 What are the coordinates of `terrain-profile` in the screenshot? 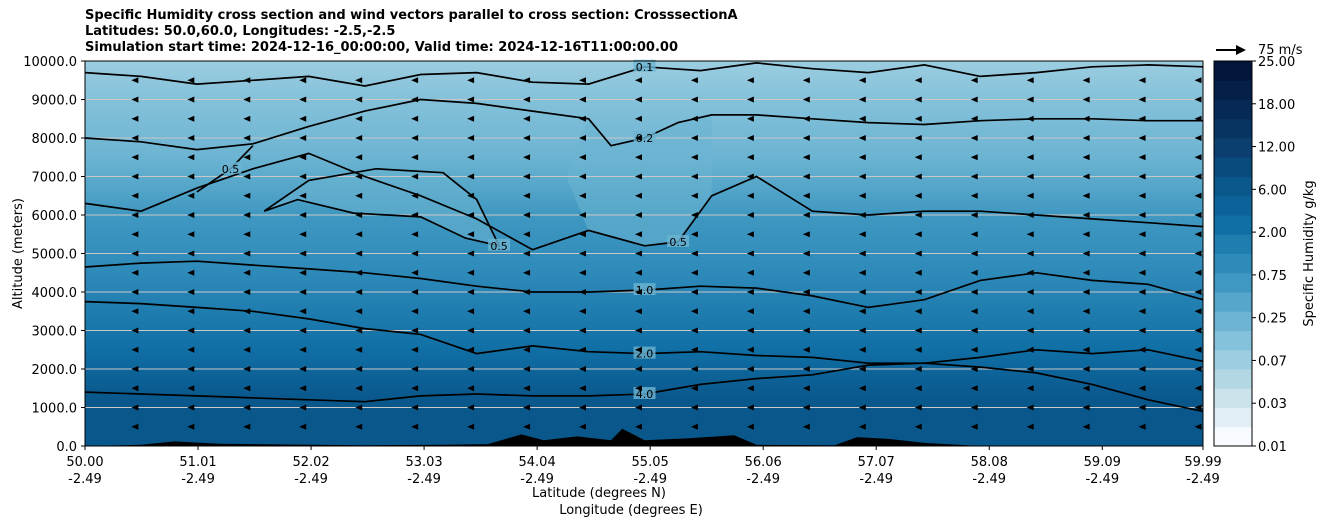 It's located at (533, 437).